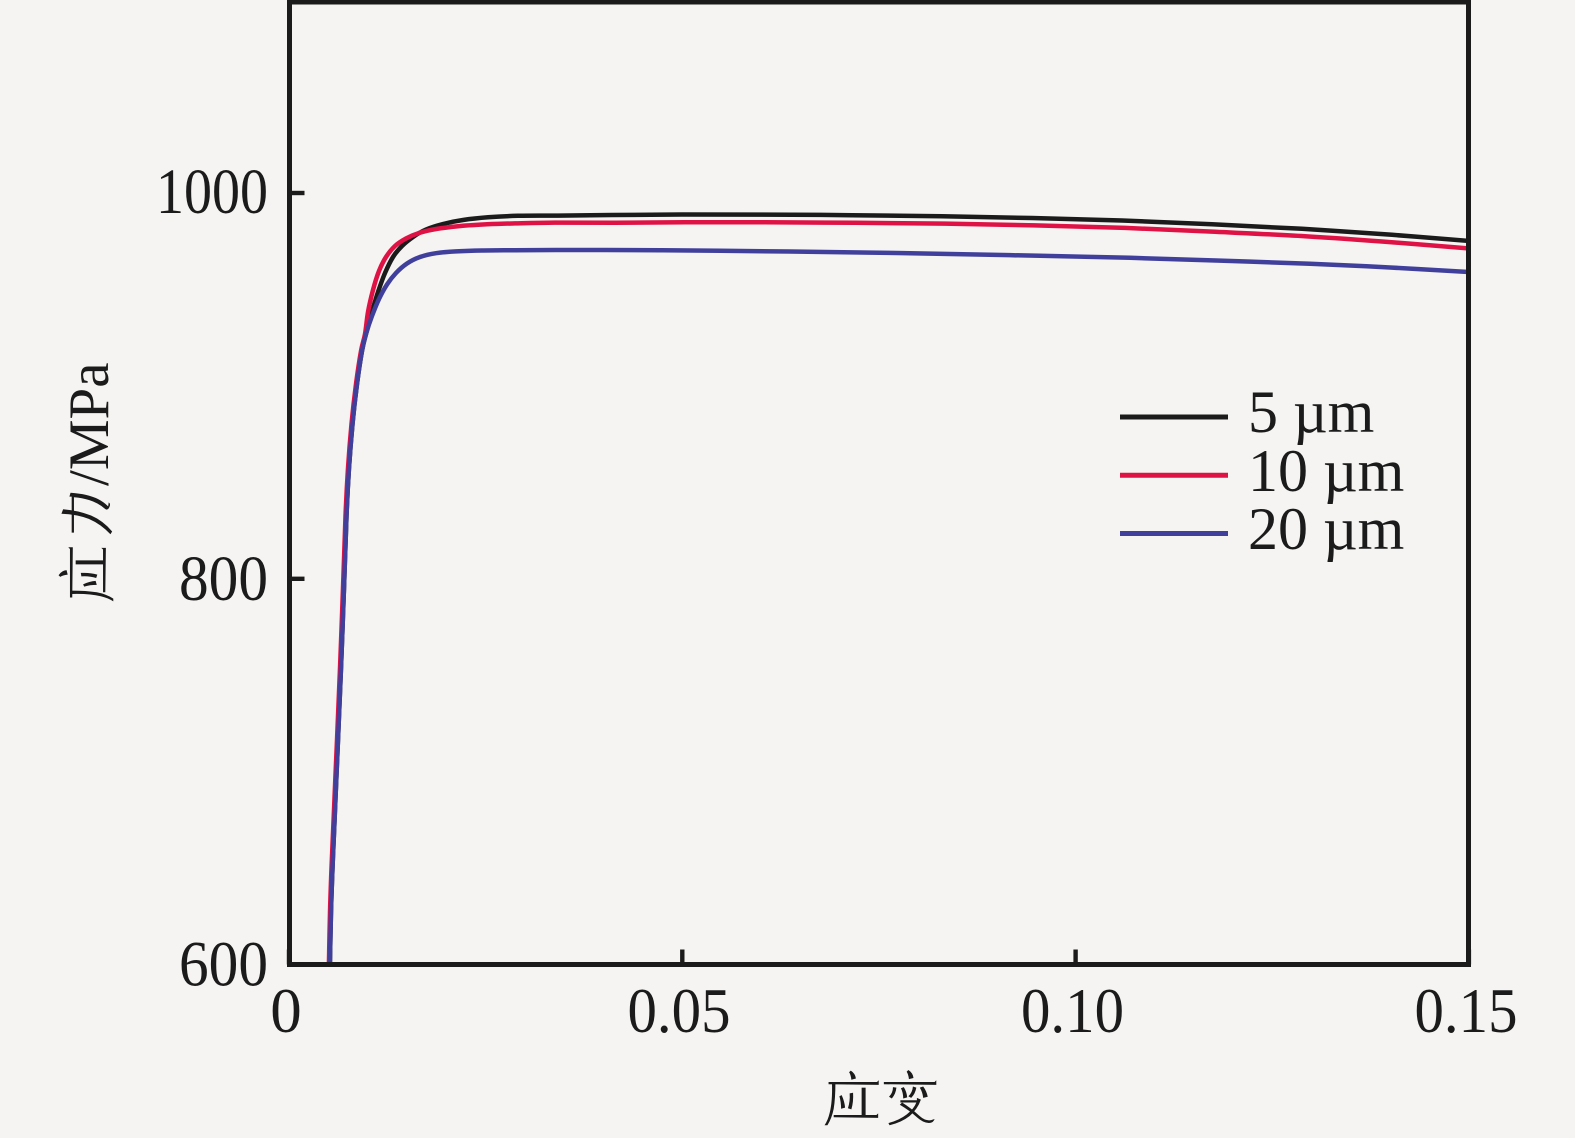  I want to click on svg-text: 0.05, so click(679, 1011).